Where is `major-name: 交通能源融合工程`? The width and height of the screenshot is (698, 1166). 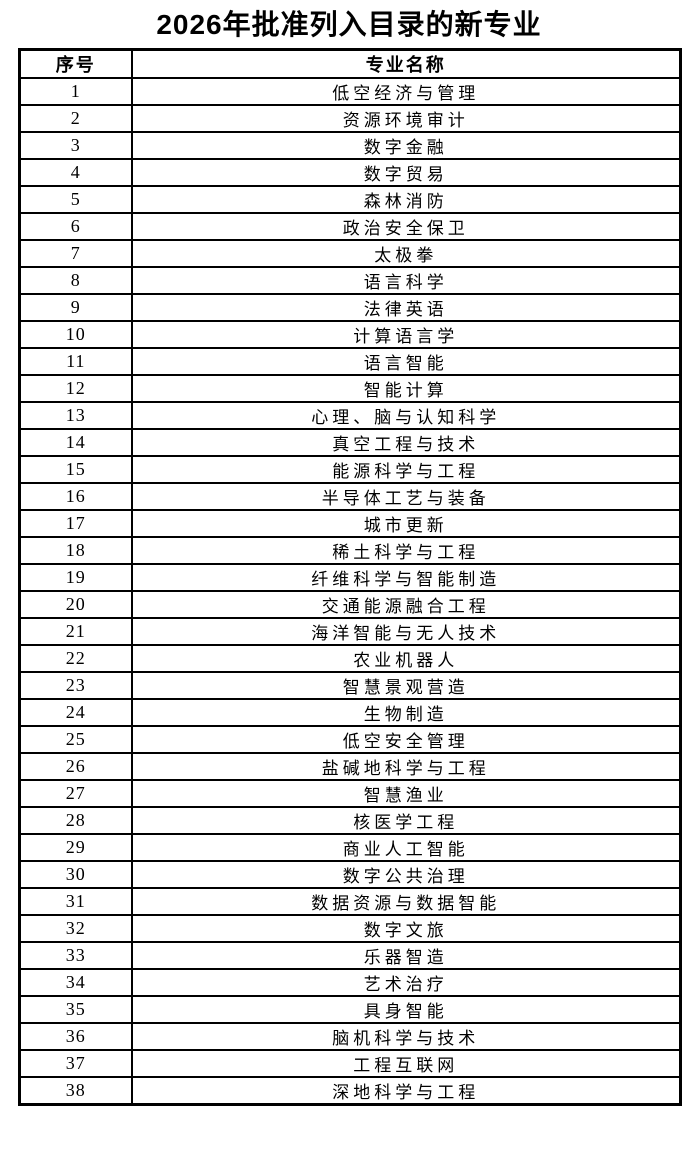
major-name: 交通能源融合工程 is located at coordinates (406, 604).